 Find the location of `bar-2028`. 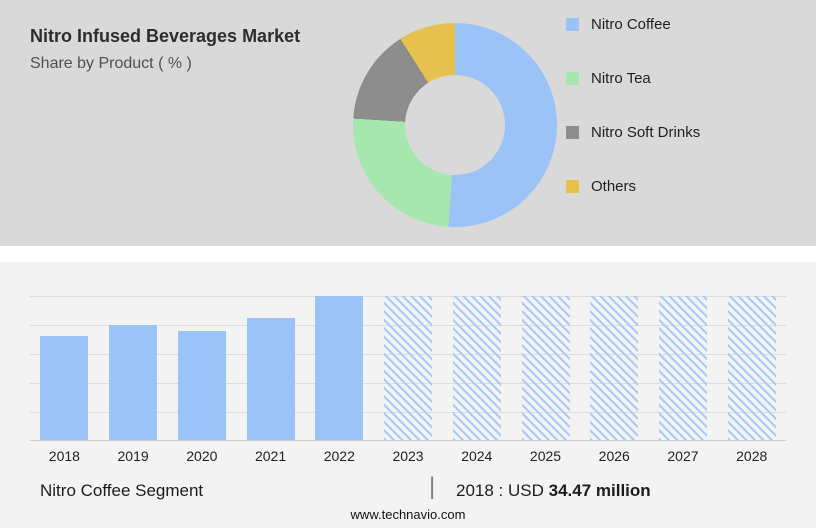

bar-2028 is located at coordinates (751, 368).